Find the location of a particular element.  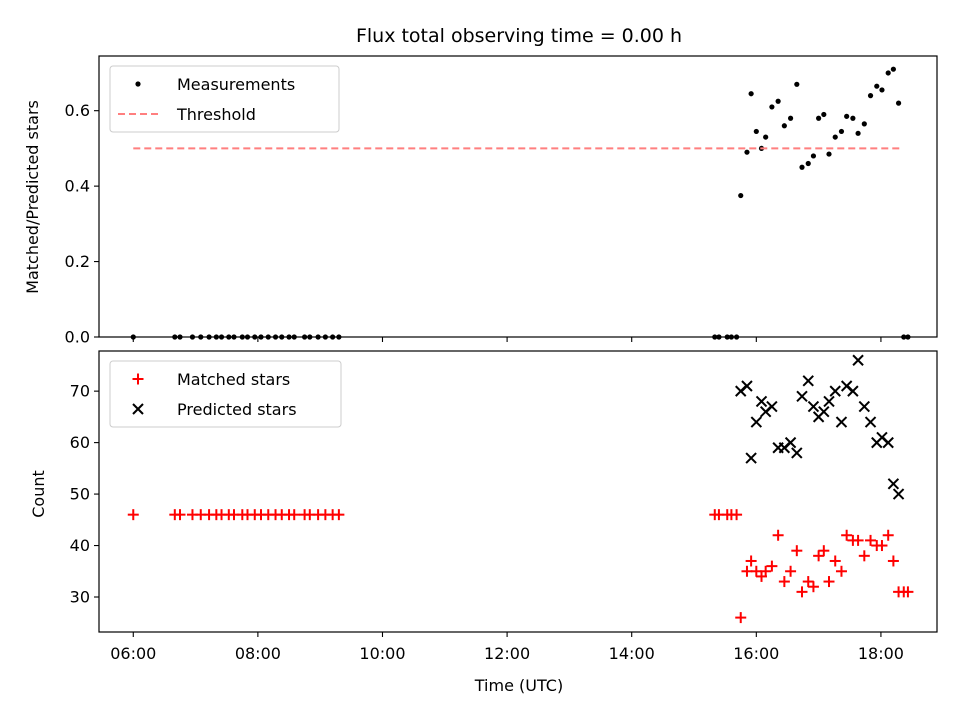

y-tick-label: 50 is located at coordinates (80, 494).